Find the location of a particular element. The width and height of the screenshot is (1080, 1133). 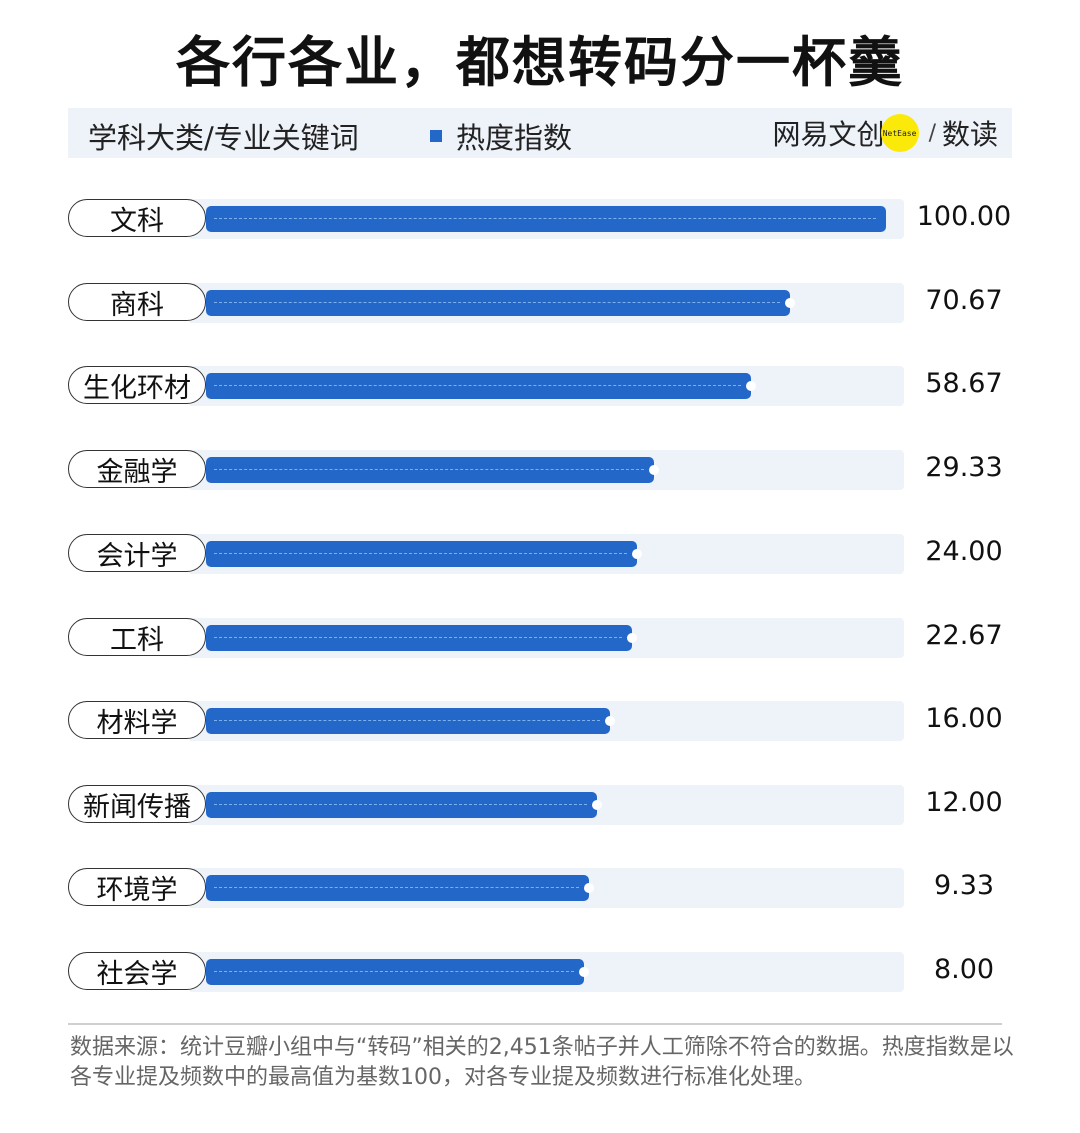

value-label: 100.00 is located at coordinates (964, 216).